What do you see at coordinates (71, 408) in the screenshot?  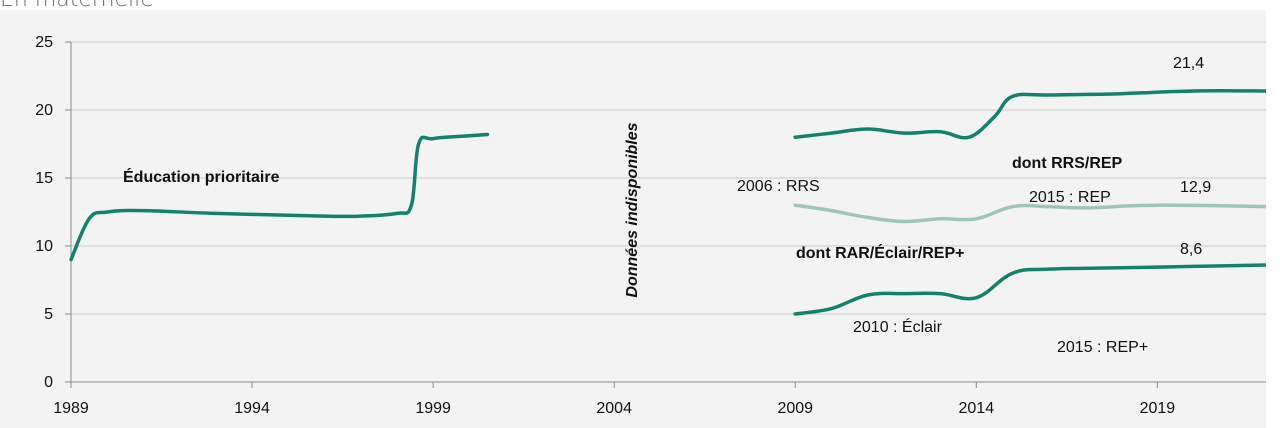 I see `x-tick-label: 1989` at bounding box center [71, 408].